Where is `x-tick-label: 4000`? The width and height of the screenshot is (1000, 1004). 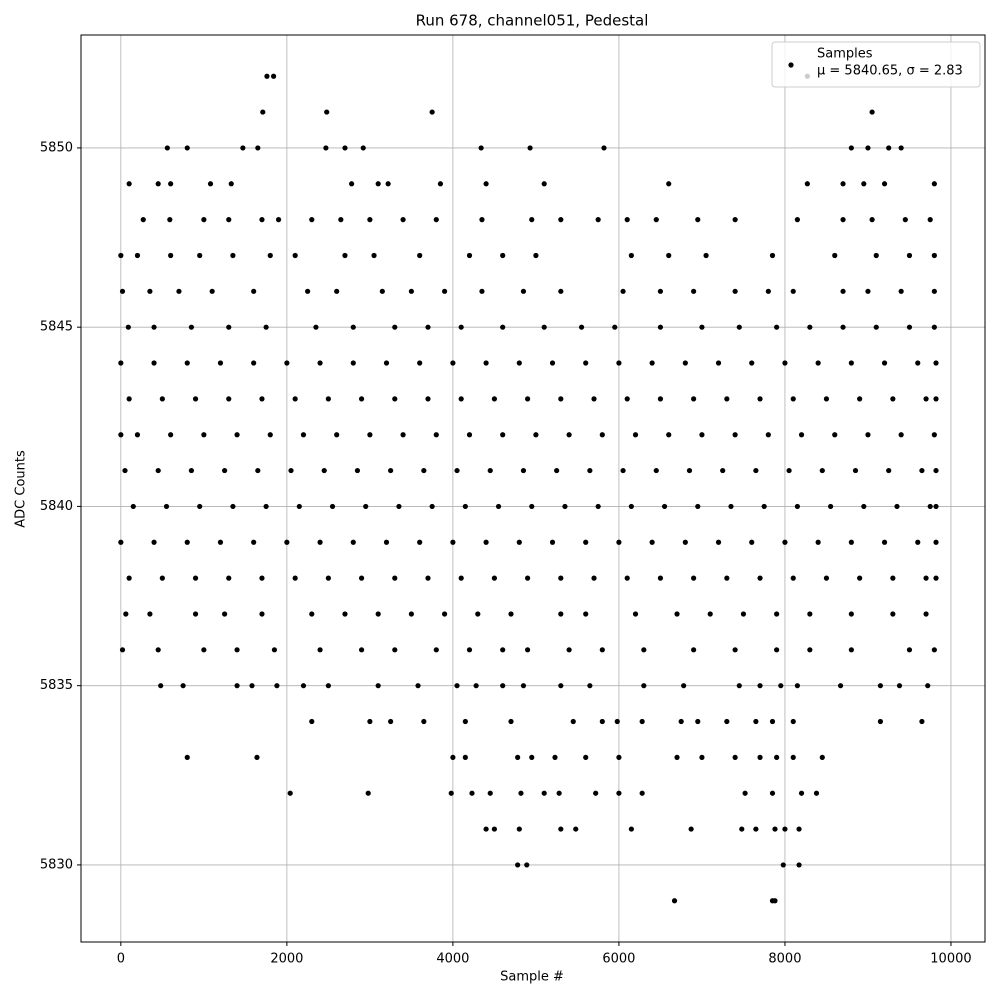
x-tick-label: 4000 is located at coordinates (452, 959).